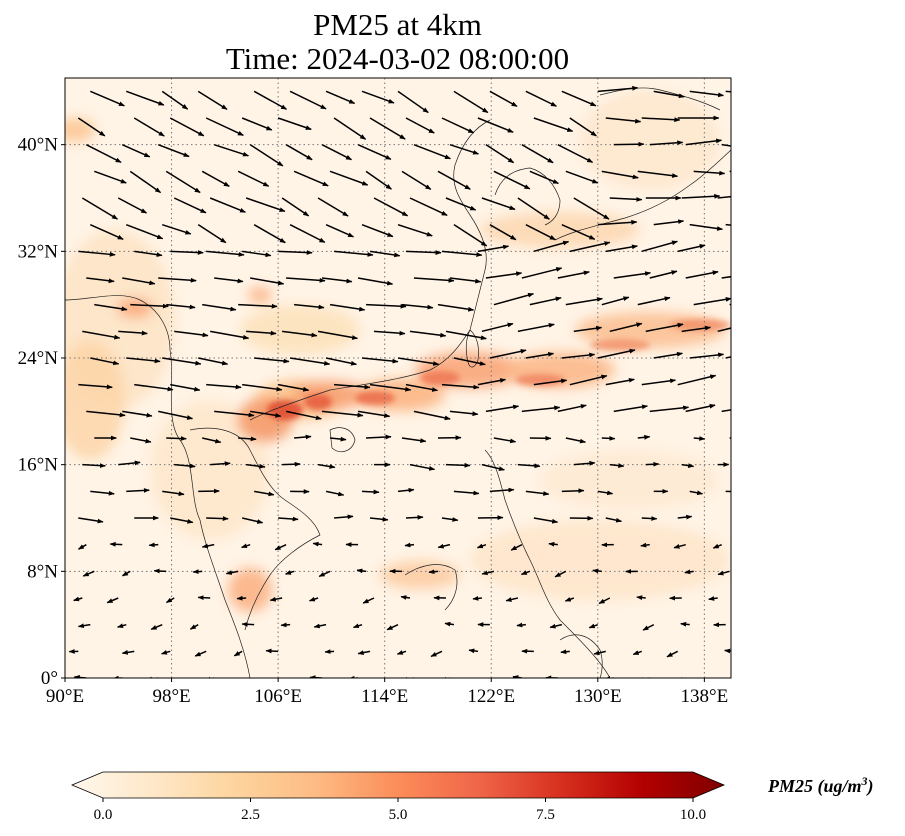 Image resolution: width=905 pixels, height=836 pixels. I want to click on colorbar: 0.0 2.5 5.0 7.5 10.0, so click(398, 797).